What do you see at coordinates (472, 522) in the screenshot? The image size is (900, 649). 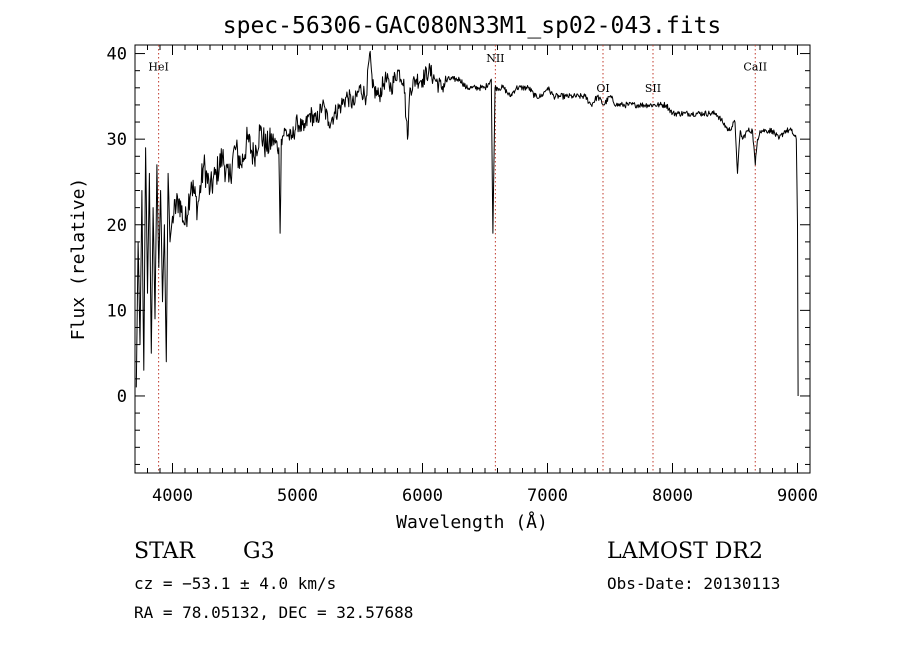 I see `x-axis-label: Wavelength (Å)` at bounding box center [472, 522].